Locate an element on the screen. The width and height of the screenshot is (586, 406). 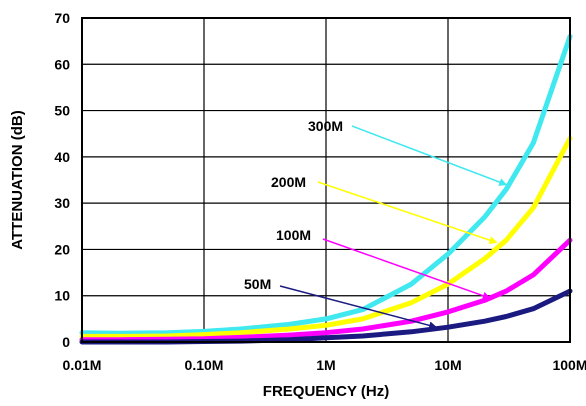
annotation-label-100M: 100M is located at coordinates (293, 235).